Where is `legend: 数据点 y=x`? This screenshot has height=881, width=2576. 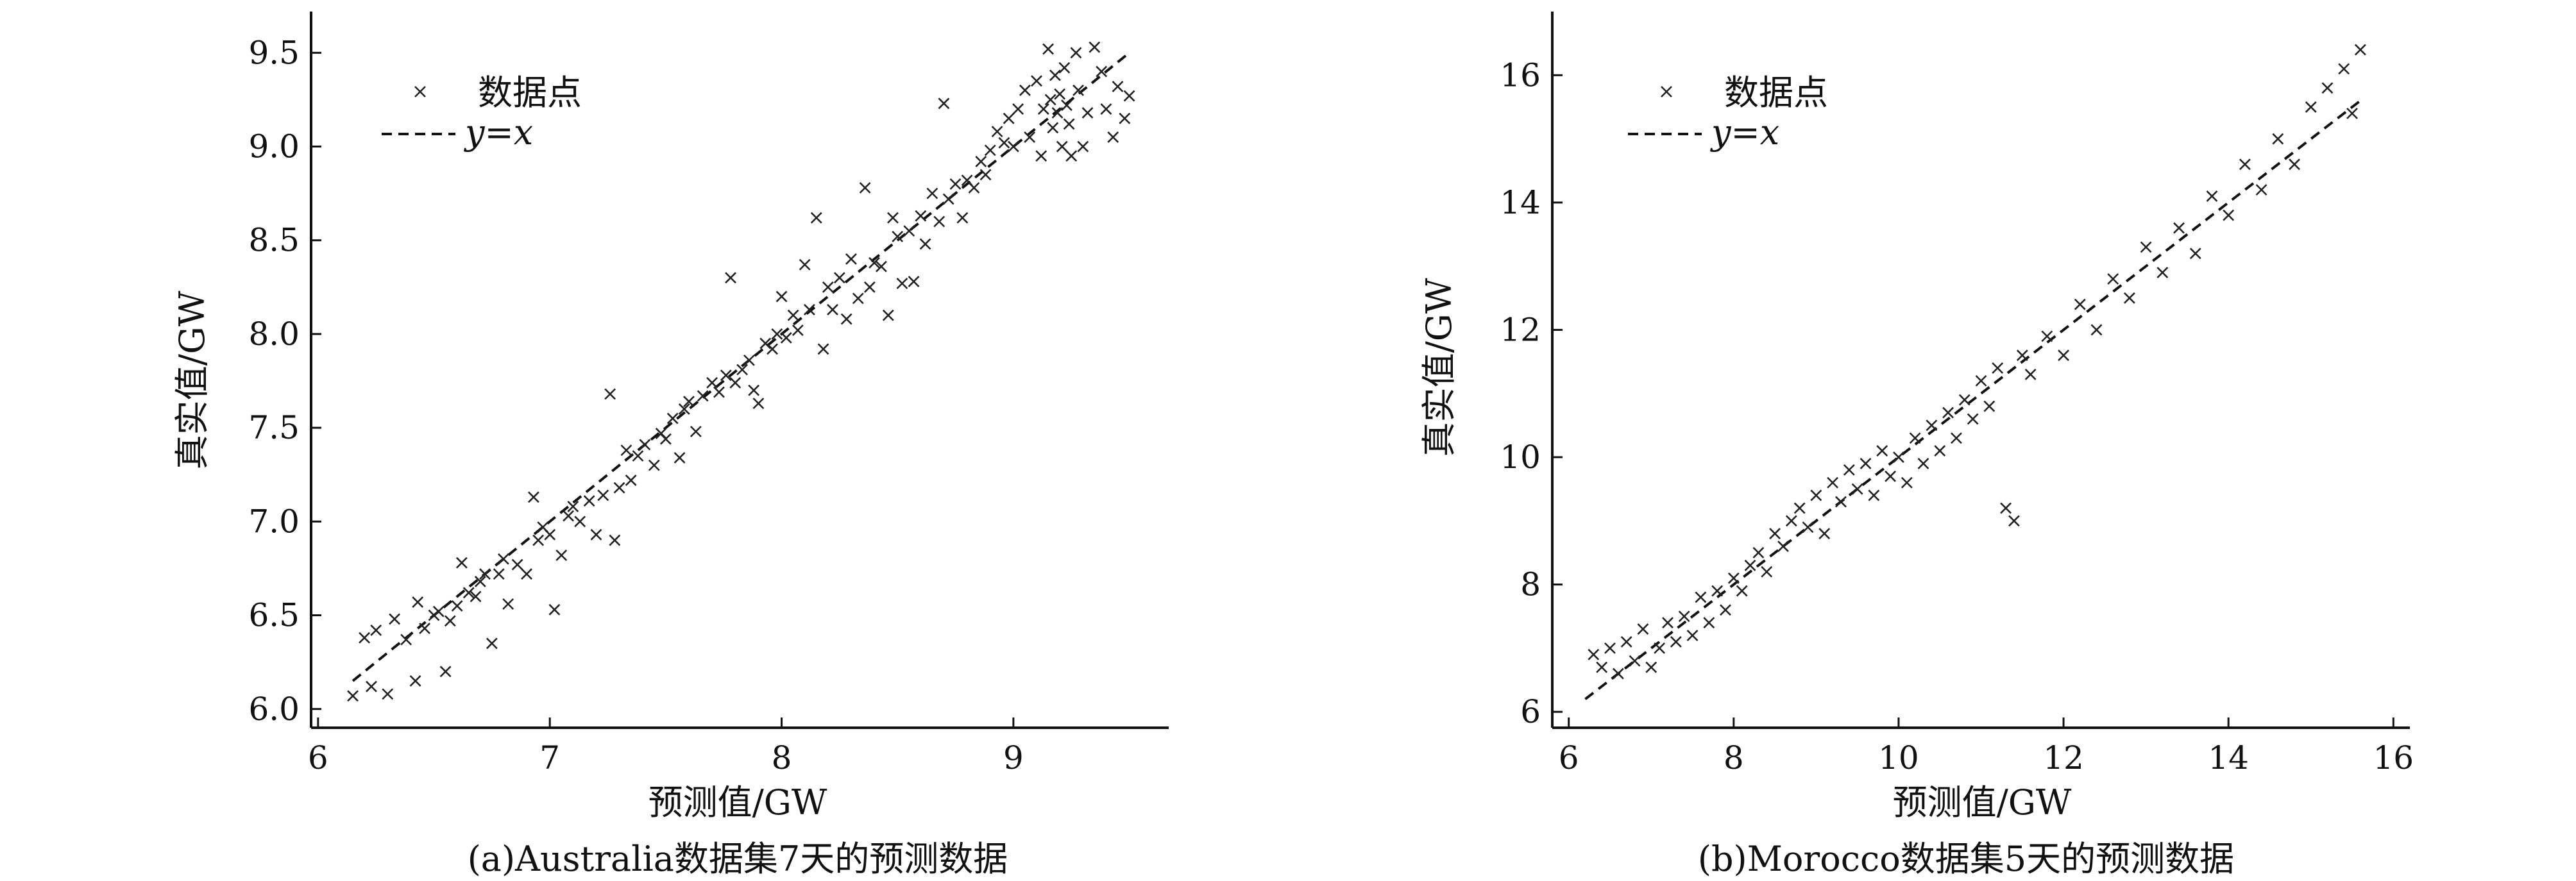 legend: 数据点 y=x is located at coordinates (1769, 112).